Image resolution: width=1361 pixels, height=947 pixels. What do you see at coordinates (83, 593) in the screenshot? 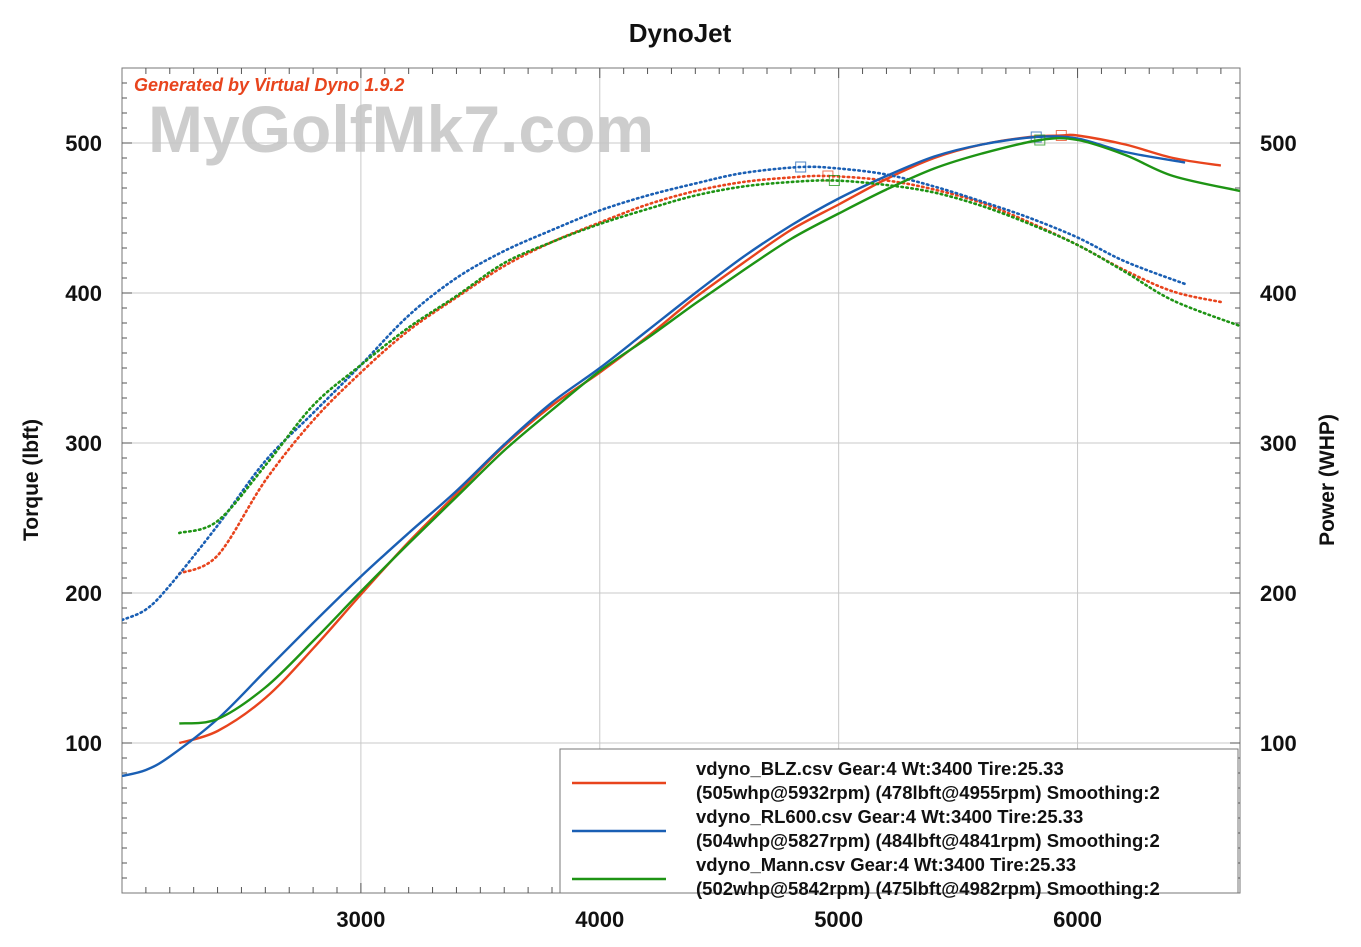
I see `y-left-tick-label: 200` at bounding box center [83, 593].